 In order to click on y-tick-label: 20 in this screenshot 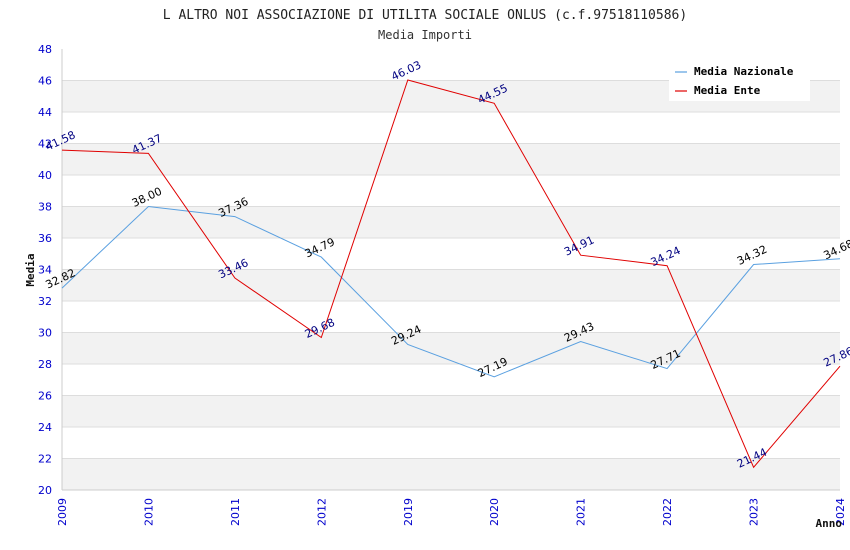, I will do `click(45, 490)`.